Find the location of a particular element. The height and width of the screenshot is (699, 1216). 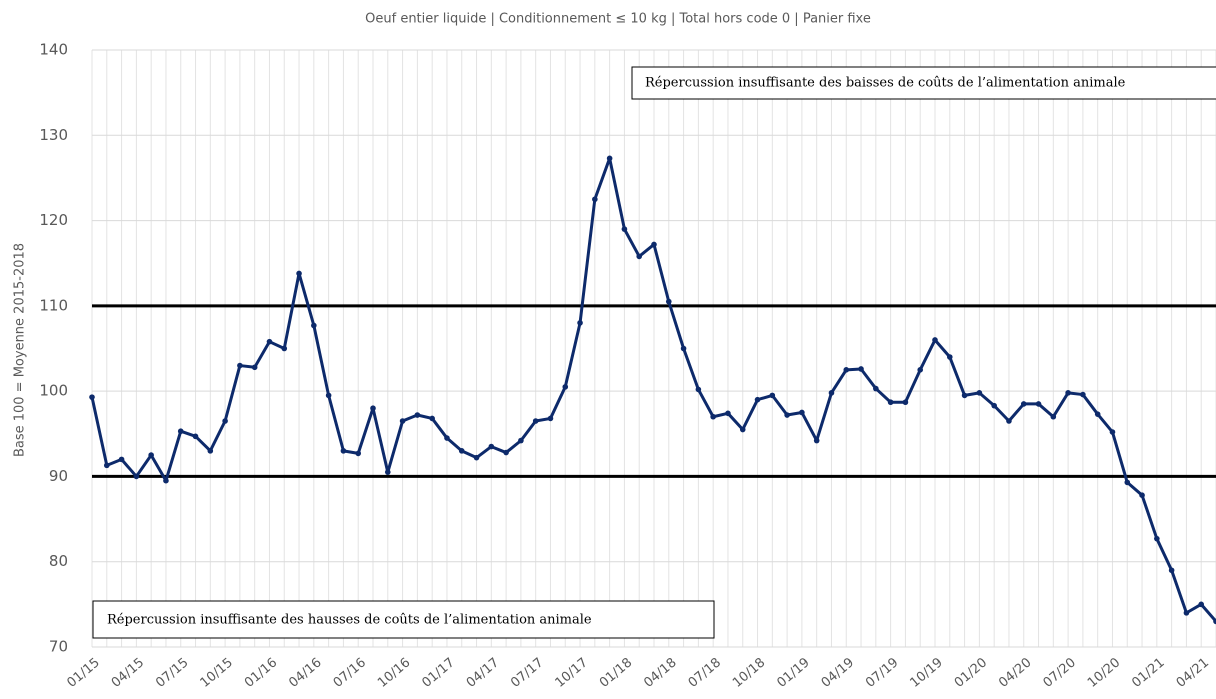

x-tick-label: 07/19 is located at coordinates (882, 673).